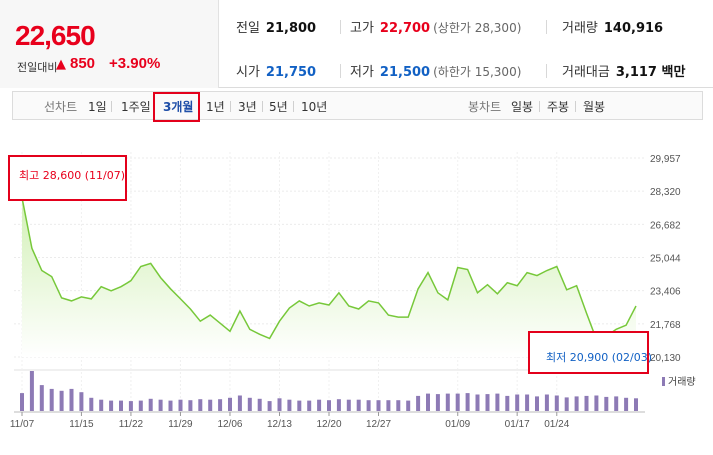 The width and height of the screenshot is (713, 455). What do you see at coordinates (405, 28) in the screenshot?
I see `high-value: 22,700` at bounding box center [405, 28].